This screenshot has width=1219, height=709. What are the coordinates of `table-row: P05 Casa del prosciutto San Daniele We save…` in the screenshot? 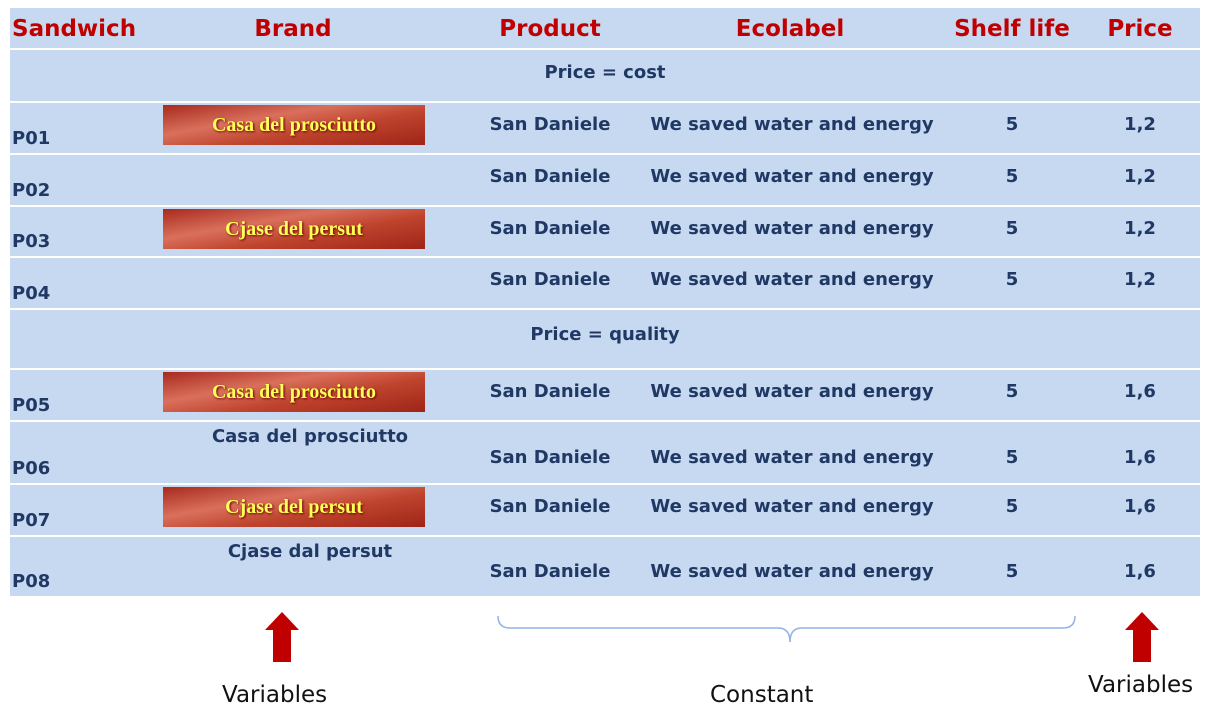 It's located at (605, 396).